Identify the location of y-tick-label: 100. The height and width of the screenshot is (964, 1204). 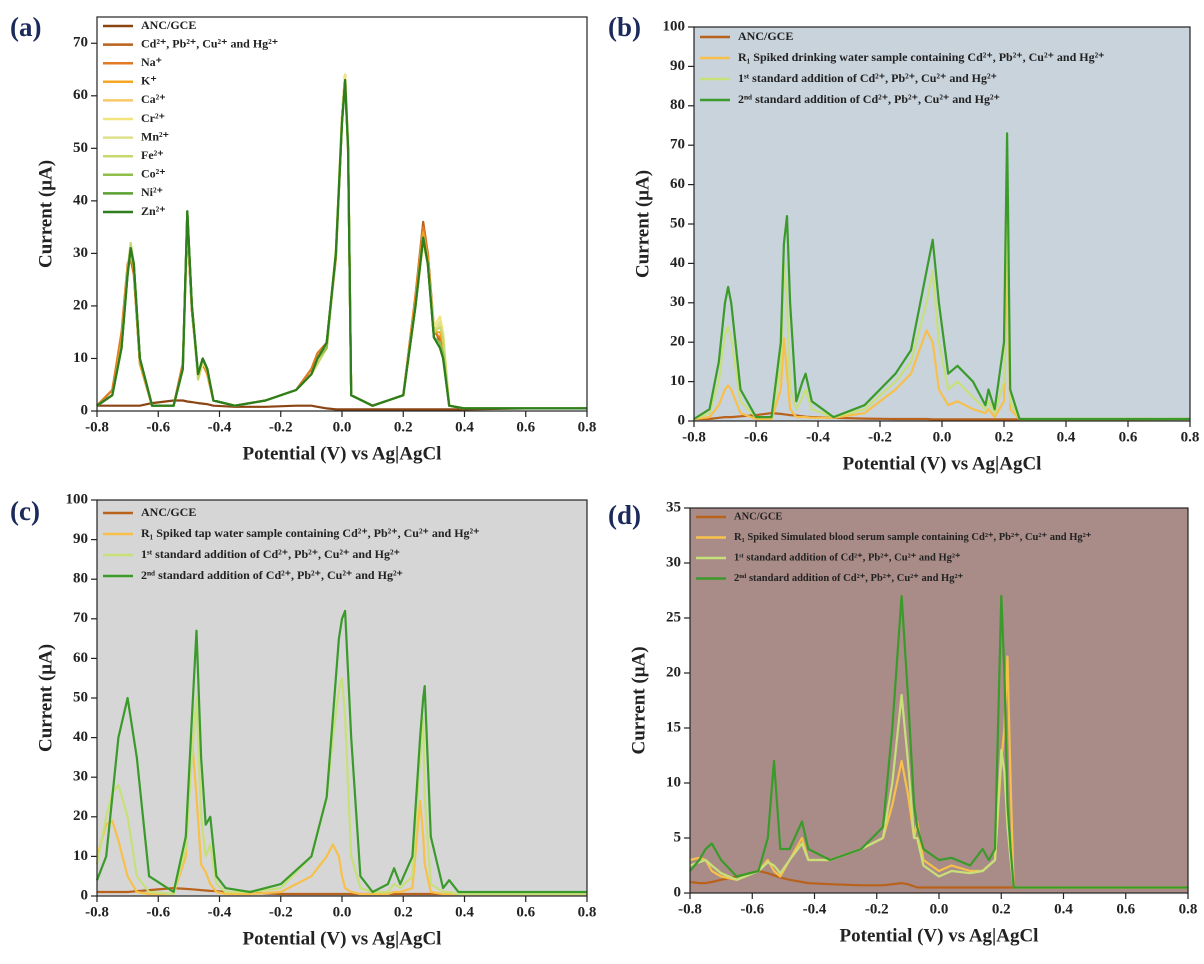
(674, 26).